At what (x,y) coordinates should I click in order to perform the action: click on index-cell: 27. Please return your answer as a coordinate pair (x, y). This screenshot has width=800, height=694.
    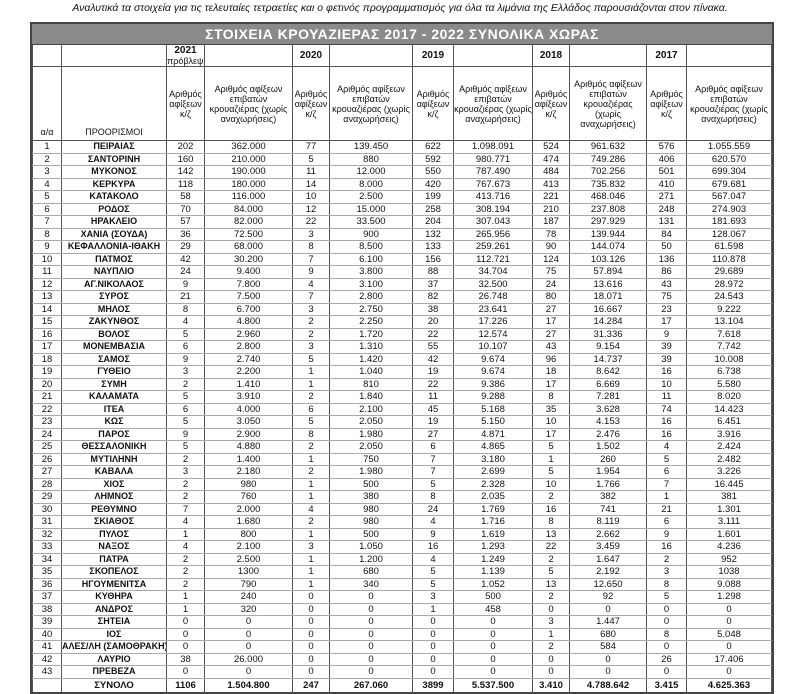
    Looking at the image, I should click on (47, 472).